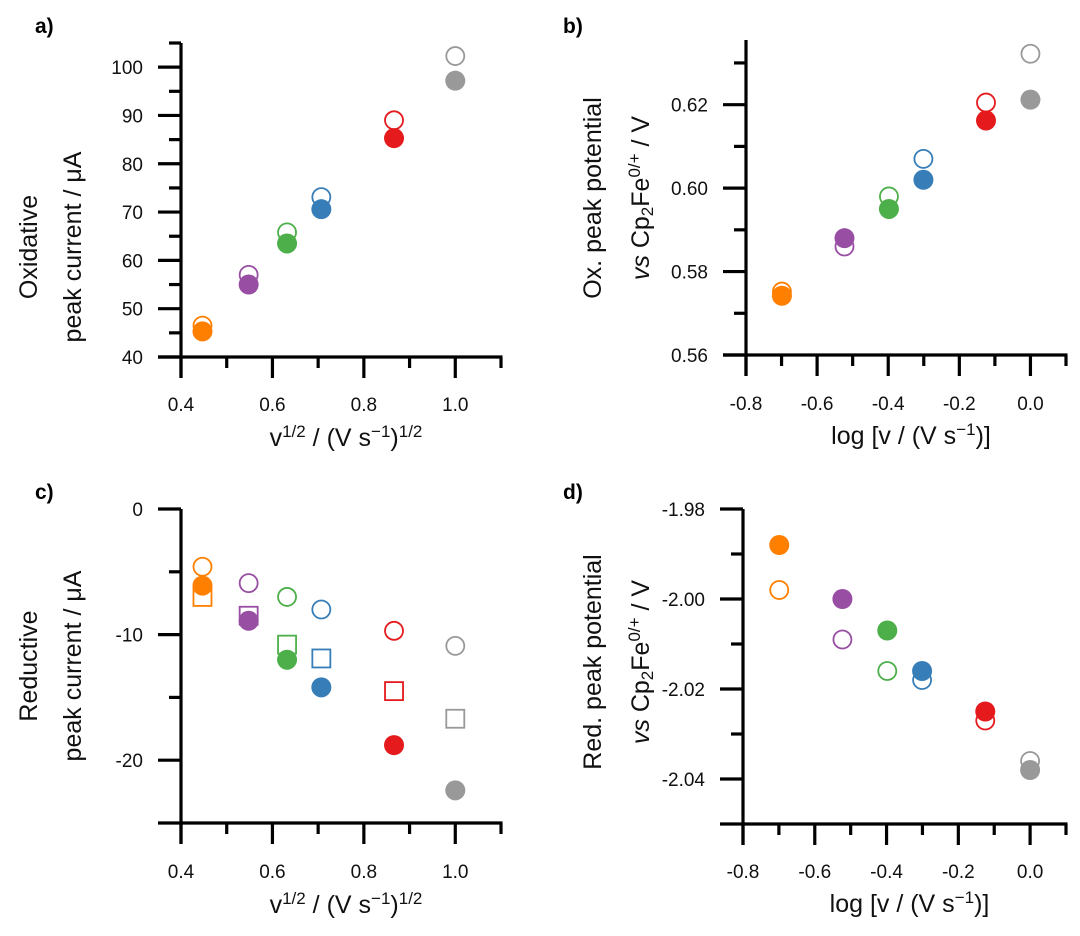 Image resolution: width=1080 pixels, height=936 pixels. Describe the element at coordinates (137, 510) in the screenshot. I see `y-tick-label: 0` at that location.